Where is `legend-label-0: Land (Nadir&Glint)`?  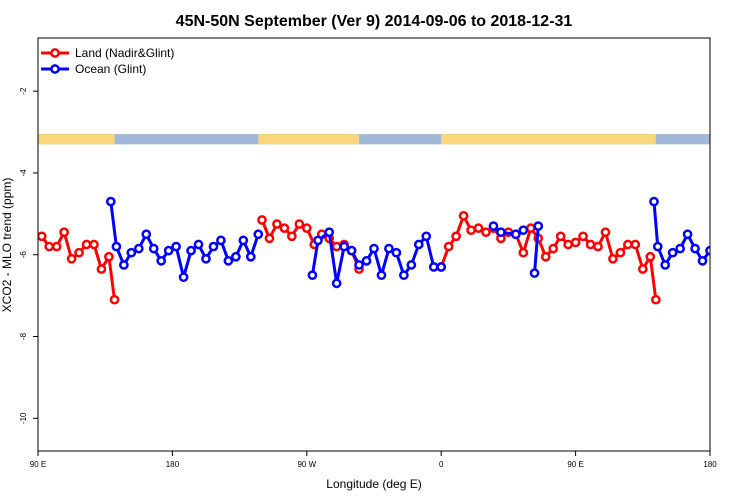 legend-label-0: Land (Nadir&Glint) is located at coordinates (124, 53).